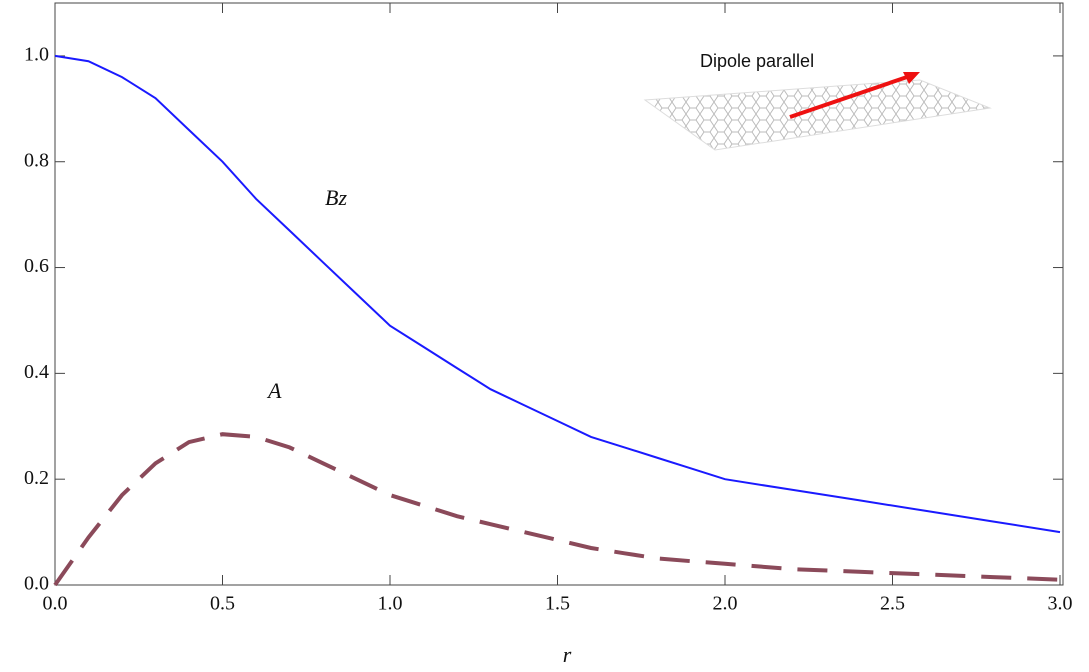 The height and width of the screenshot is (672, 1089). I want to click on curve-label: Bz, so click(336, 197).